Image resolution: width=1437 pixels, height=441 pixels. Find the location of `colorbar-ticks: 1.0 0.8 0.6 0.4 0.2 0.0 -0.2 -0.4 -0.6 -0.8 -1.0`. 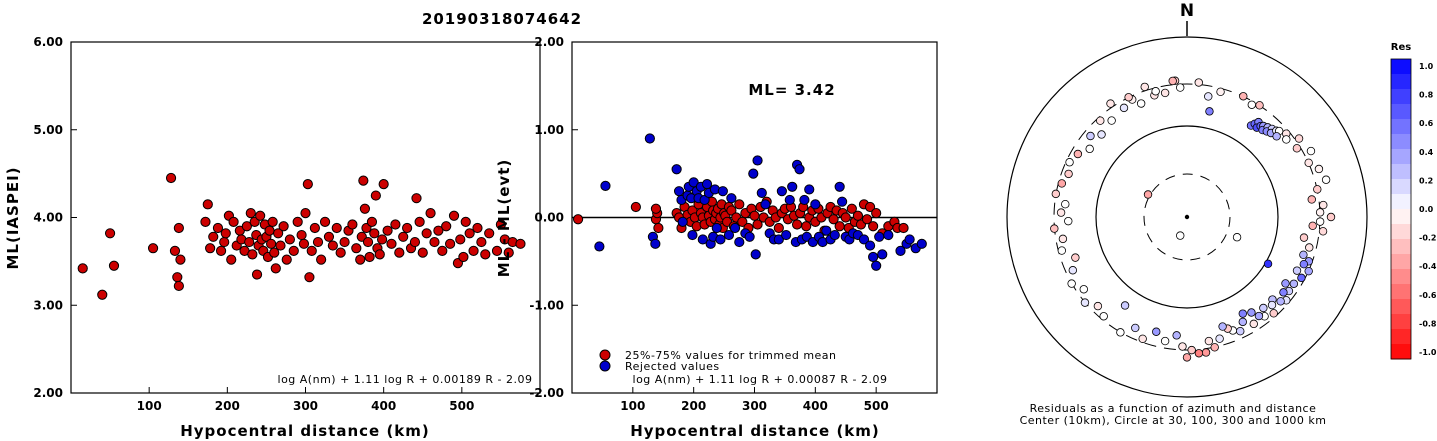

colorbar-ticks: 1.0 0.8 0.6 0.4 0.2 0.0 -0.2 -0.4 -0.6 -0.8 -1.0 is located at coordinates (1428, 209).